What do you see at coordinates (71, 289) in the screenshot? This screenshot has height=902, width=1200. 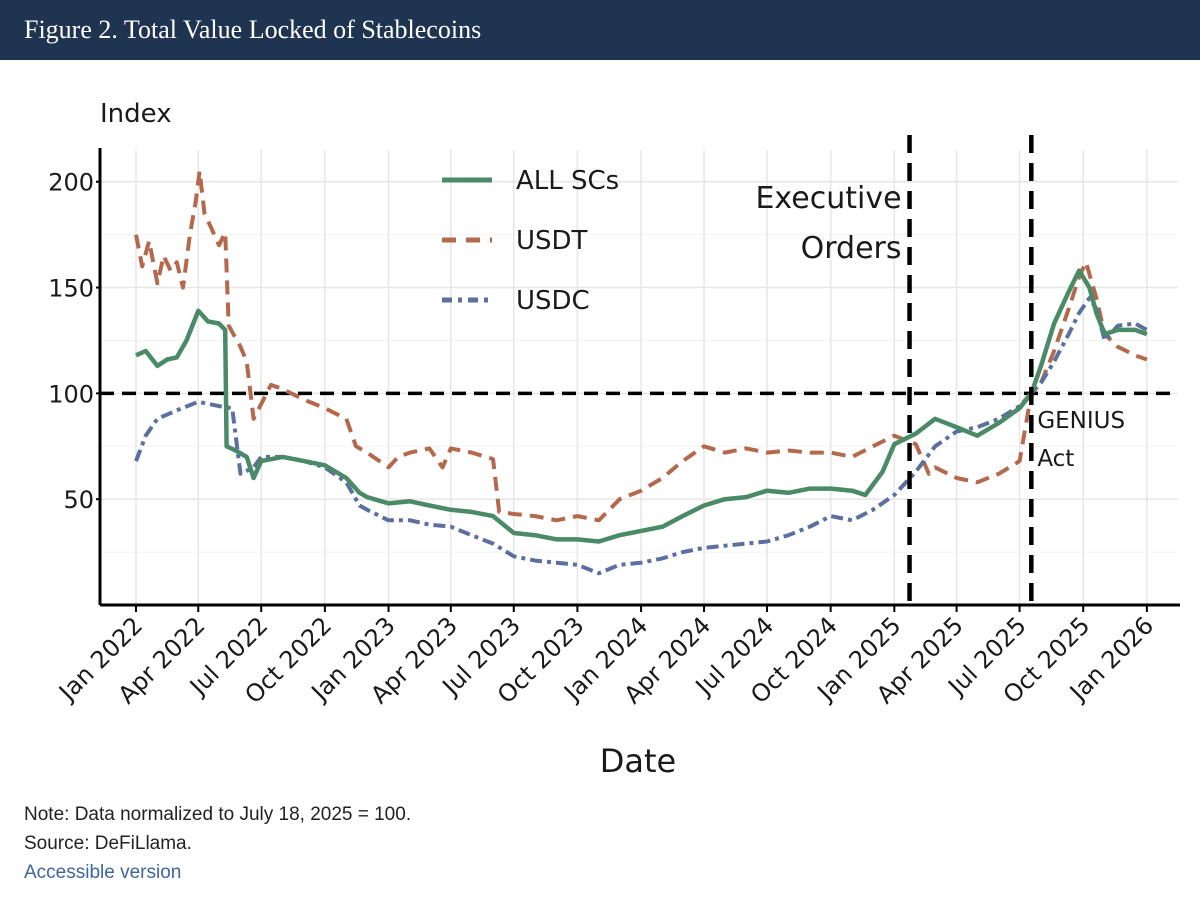 I see `y-tick-label: 150` at bounding box center [71, 289].